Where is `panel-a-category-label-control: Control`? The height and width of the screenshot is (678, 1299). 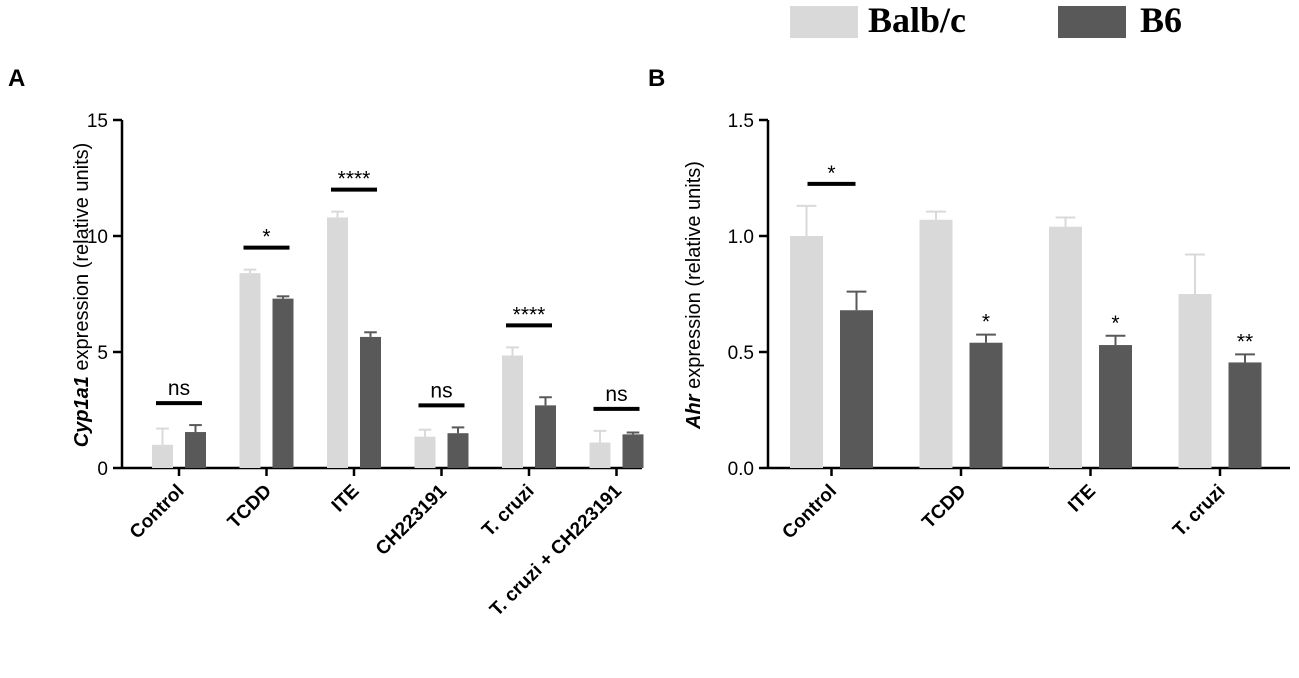
panel-a-category-label-control: Control is located at coordinates (157, 512).